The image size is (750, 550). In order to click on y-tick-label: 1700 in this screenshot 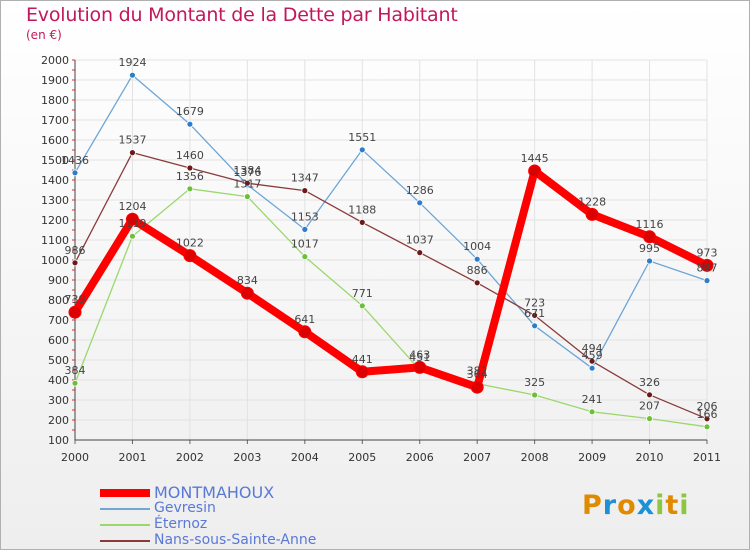, I will do `click(55, 120)`.